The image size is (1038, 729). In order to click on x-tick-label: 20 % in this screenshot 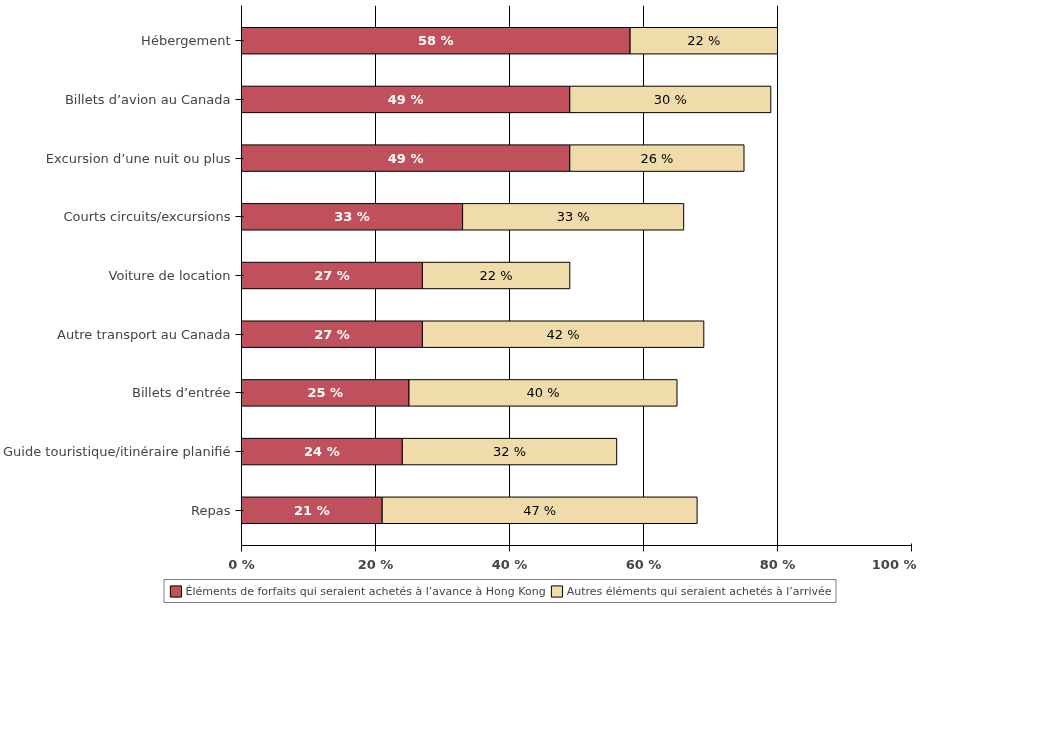, I will do `click(375, 564)`.